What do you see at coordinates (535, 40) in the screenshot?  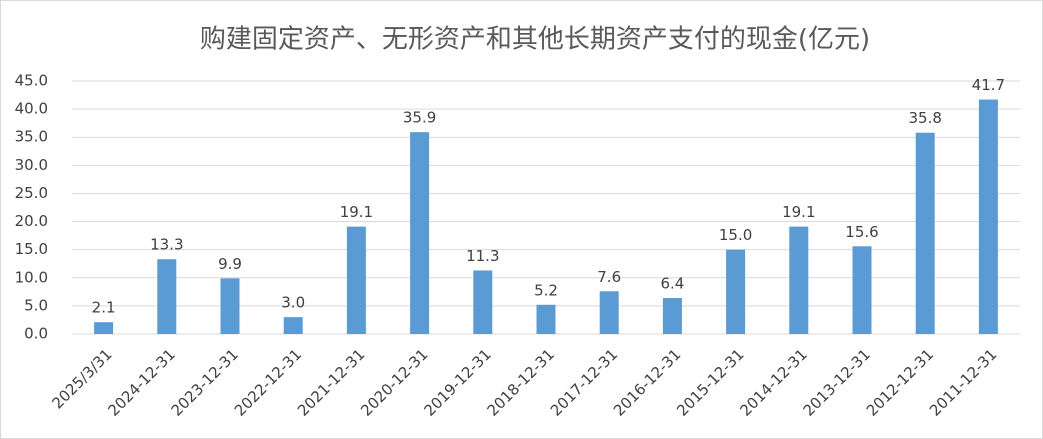 I see `chart-title: 购建固定资产、无形资产和其他长期资产支付的现金(亿元)` at bounding box center [535, 40].